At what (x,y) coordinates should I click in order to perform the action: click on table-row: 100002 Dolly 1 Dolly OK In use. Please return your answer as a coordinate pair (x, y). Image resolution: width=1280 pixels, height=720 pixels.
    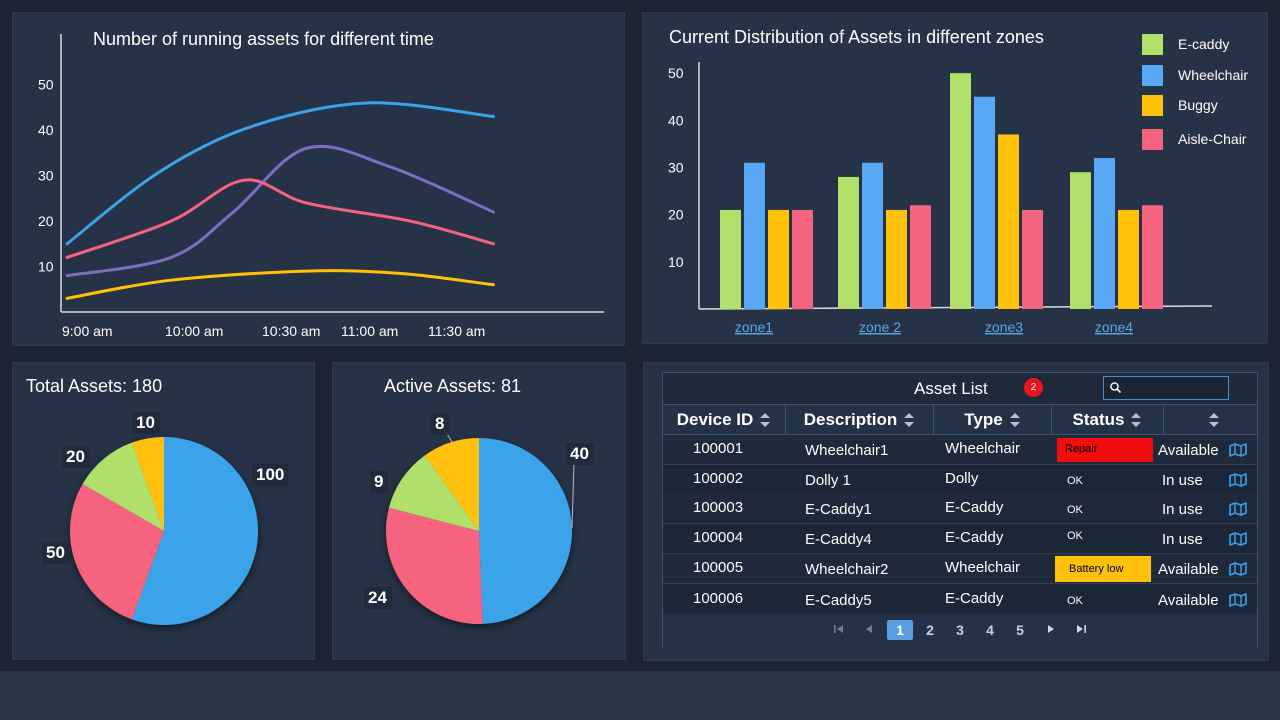
    Looking at the image, I should click on (960, 480).